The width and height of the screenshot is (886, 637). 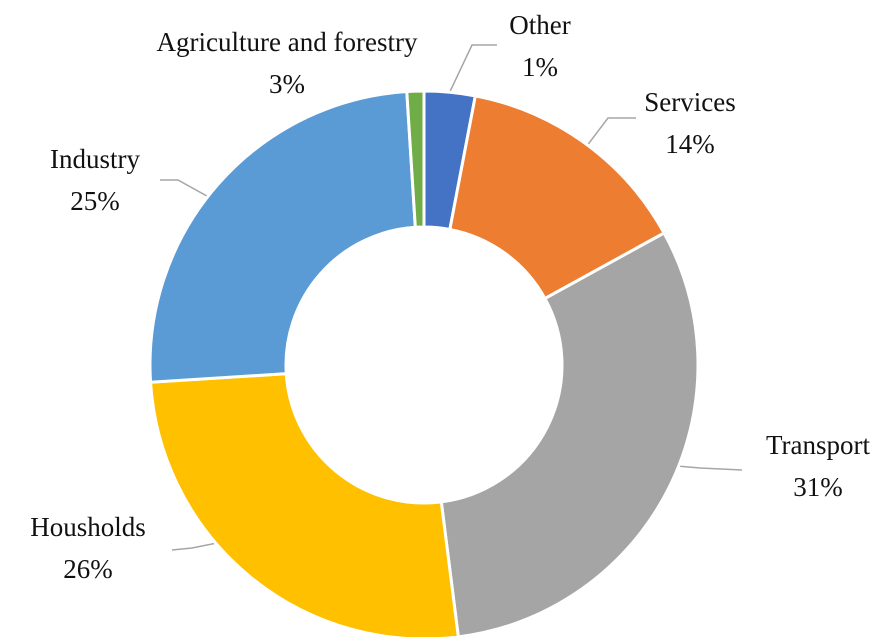 What do you see at coordinates (88, 527) in the screenshot?
I see `category-label: Housholds` at bounding box center [88, 527].